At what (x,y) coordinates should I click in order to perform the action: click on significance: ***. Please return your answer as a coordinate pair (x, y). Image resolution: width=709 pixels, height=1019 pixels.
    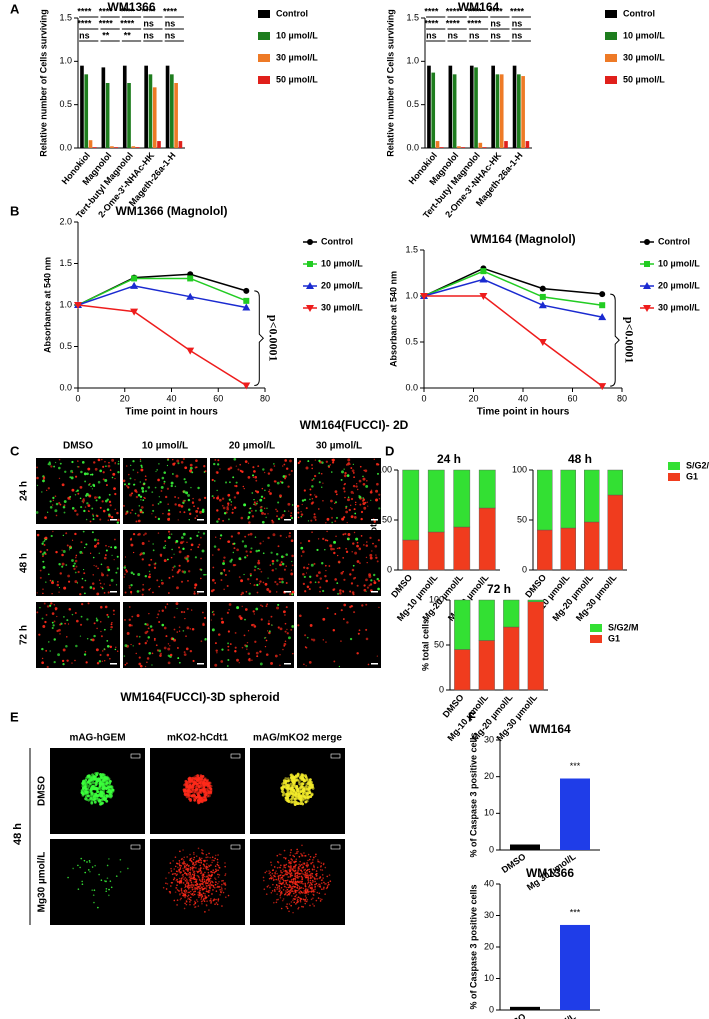
    Looking at the image, I should click on (575, 912).